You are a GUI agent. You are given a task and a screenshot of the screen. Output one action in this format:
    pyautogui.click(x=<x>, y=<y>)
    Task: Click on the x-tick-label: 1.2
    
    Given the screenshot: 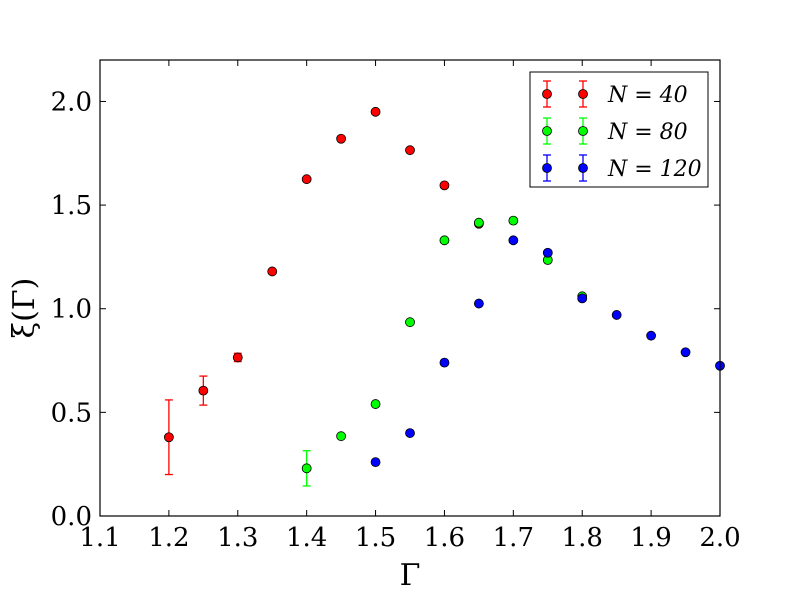 What is the action you would take?
    pyautogui.click(x=168, y=538)
    